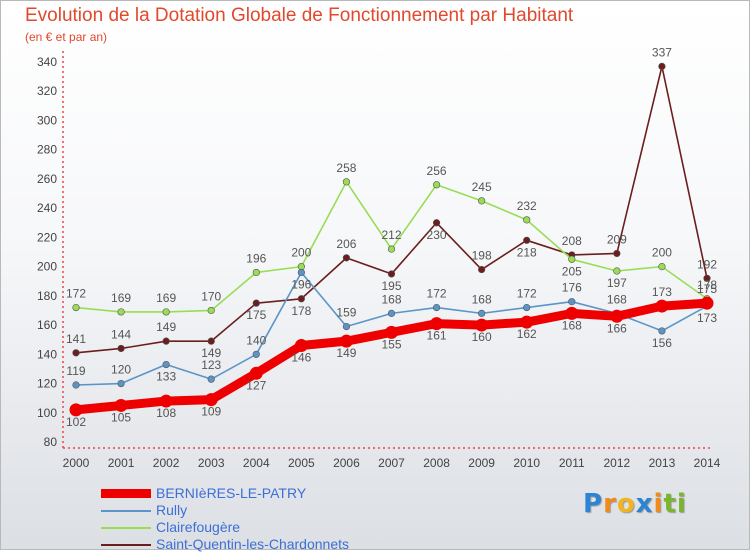 This screenshot has height=553, width=750. What do you see at coordinates (47, 325) in the screenshot?
I see `y-tick-label: 160` at bounding box center [47, 325].